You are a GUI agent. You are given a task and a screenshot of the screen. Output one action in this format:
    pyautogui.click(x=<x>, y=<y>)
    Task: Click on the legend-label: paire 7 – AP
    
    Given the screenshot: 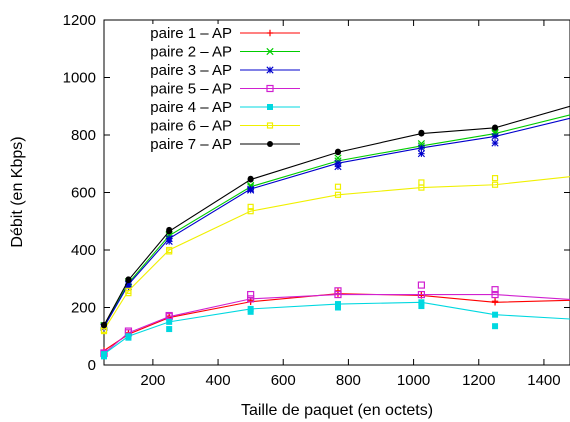 What is the action you would take?
    pyautogui.click(x=191, y=144)
    